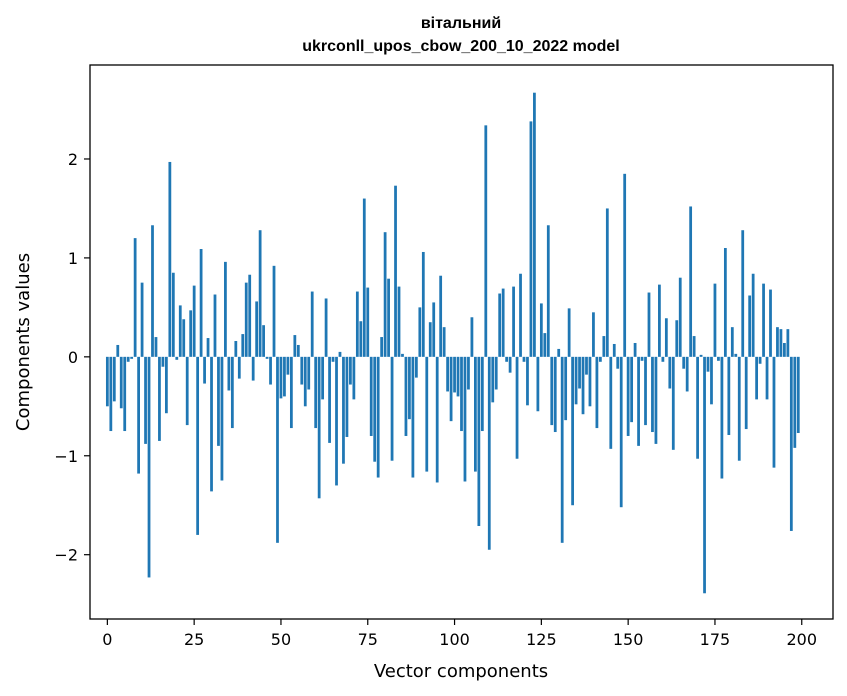  What do you see at coordinates (454, 639) in the screenshot?
I see `x-tick-label: 100` at bounding box center [454, 639].